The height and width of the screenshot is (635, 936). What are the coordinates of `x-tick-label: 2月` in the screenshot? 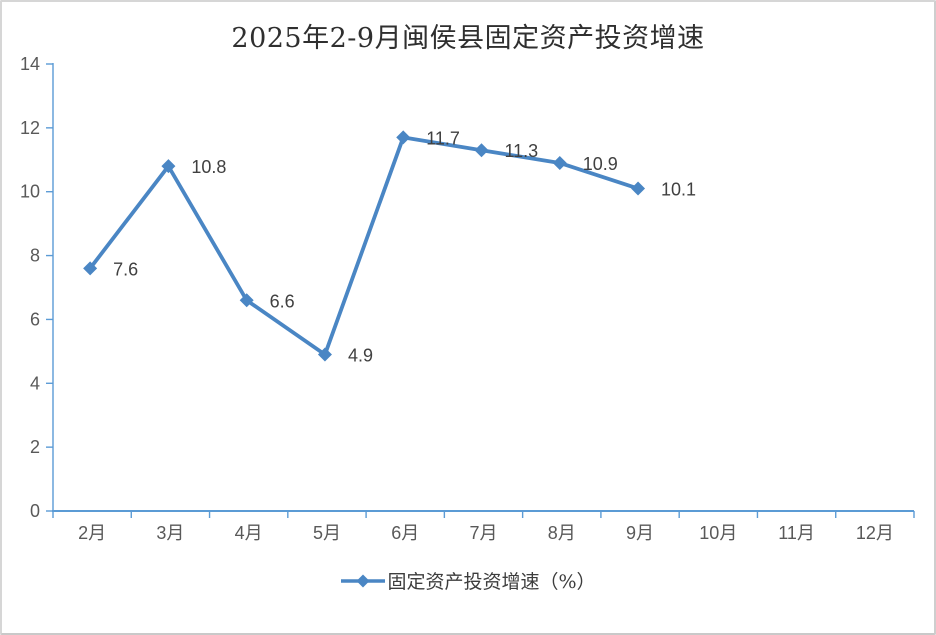 It's located at (92, 533).